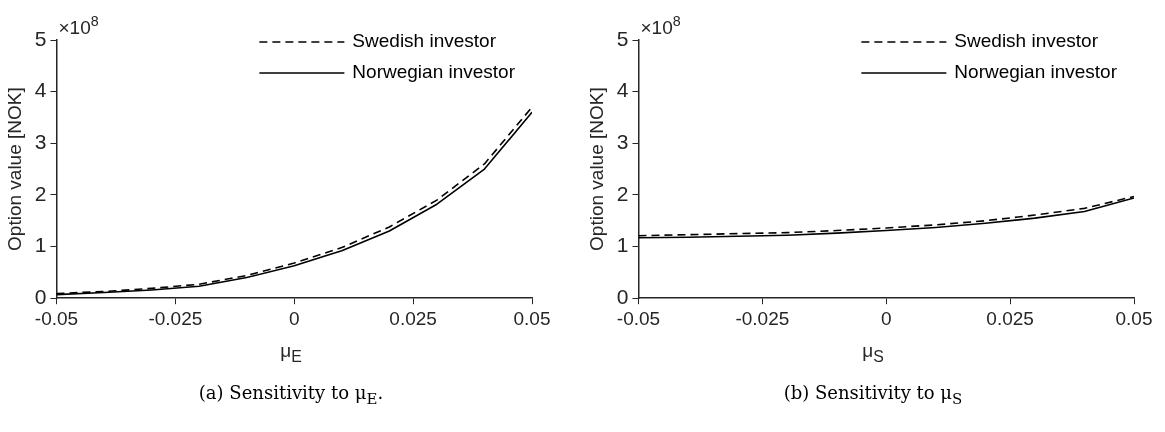 The width and height of the screenshot is (1165, 432). What do you see at coordinates (291, 395) in the screenshot?
I see `text: (a) Sensitivity to μ$_{E}$.` at bounding box center [291, 395].